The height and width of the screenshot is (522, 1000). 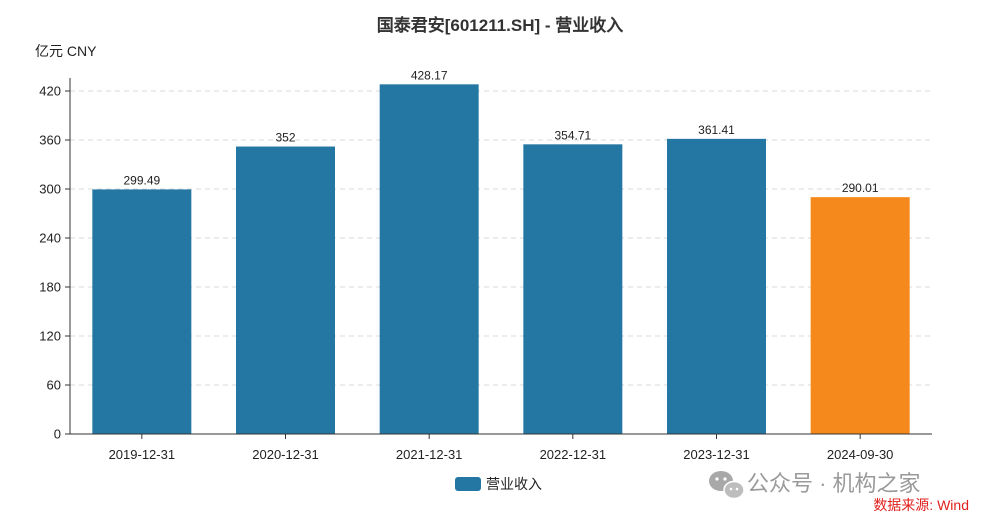 I want to click on data-label: 428.17, so click(x=429, y=75).